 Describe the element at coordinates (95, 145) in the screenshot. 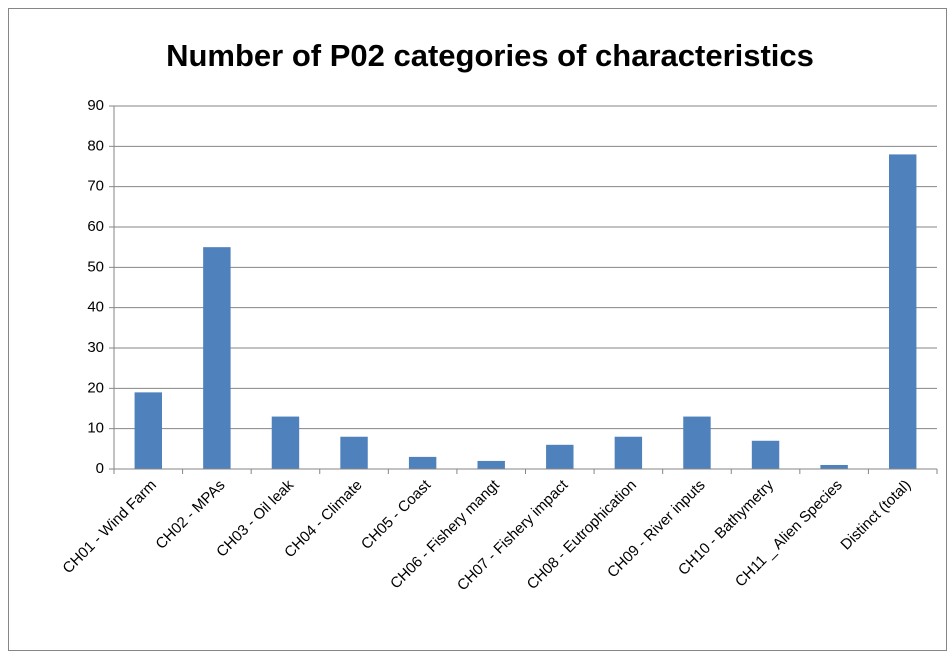

I see `y-tick-label: 80` at that location.